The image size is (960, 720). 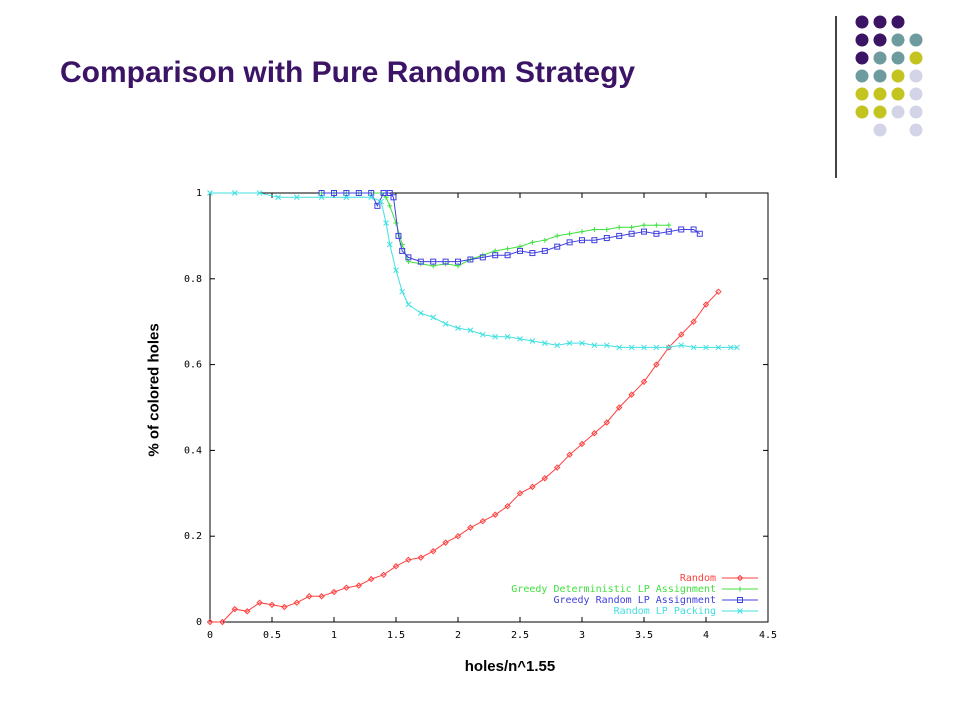 What do you see at coordinates (889, 76) in the screenshot?
I see `decorative-dot-grid` at bounding box center [889, 76].